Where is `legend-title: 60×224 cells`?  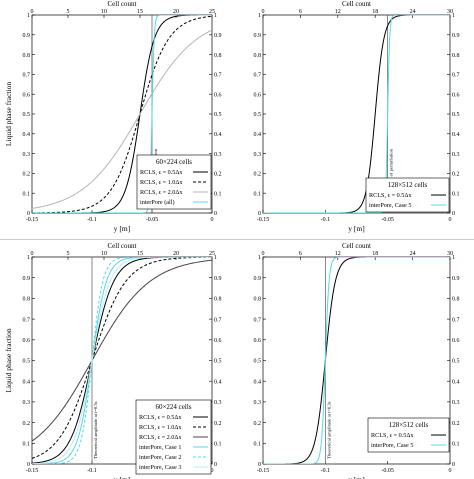 legend-title: 60×224 cells is located at coordinates (173, 407).